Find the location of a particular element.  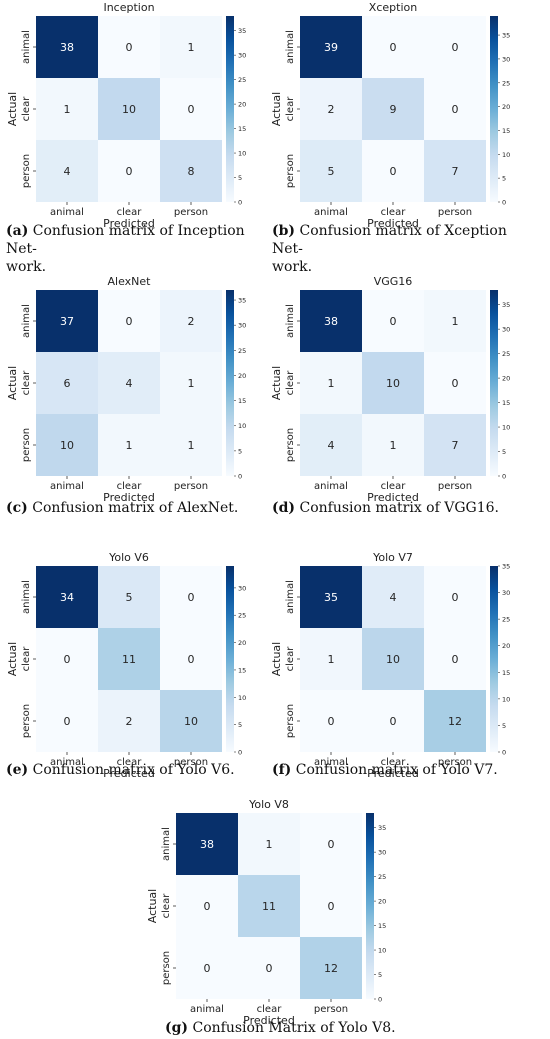

chart-title: Yolo V7 is located at coordinates (392, 557).